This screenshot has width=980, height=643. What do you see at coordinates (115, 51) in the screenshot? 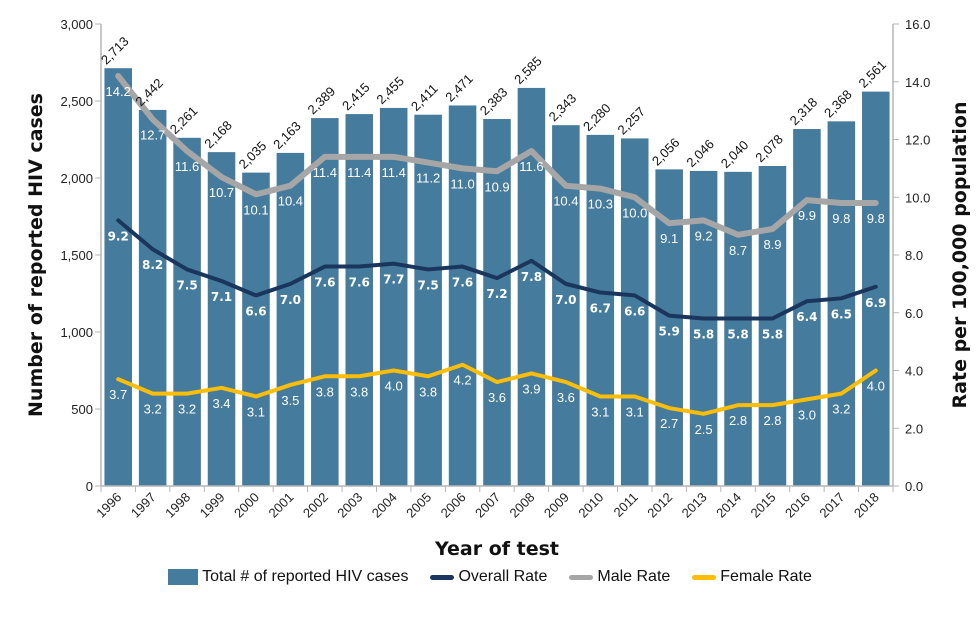
I see `bar-value-label: 2,713` at bounding box center [115, 51].